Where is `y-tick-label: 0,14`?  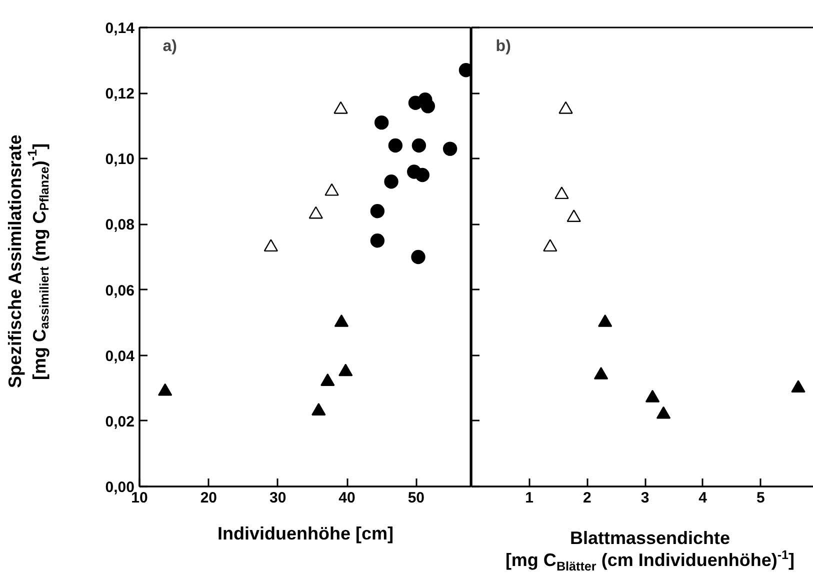 y-tick-label: 0,14 is located at coordinates (120, 28).